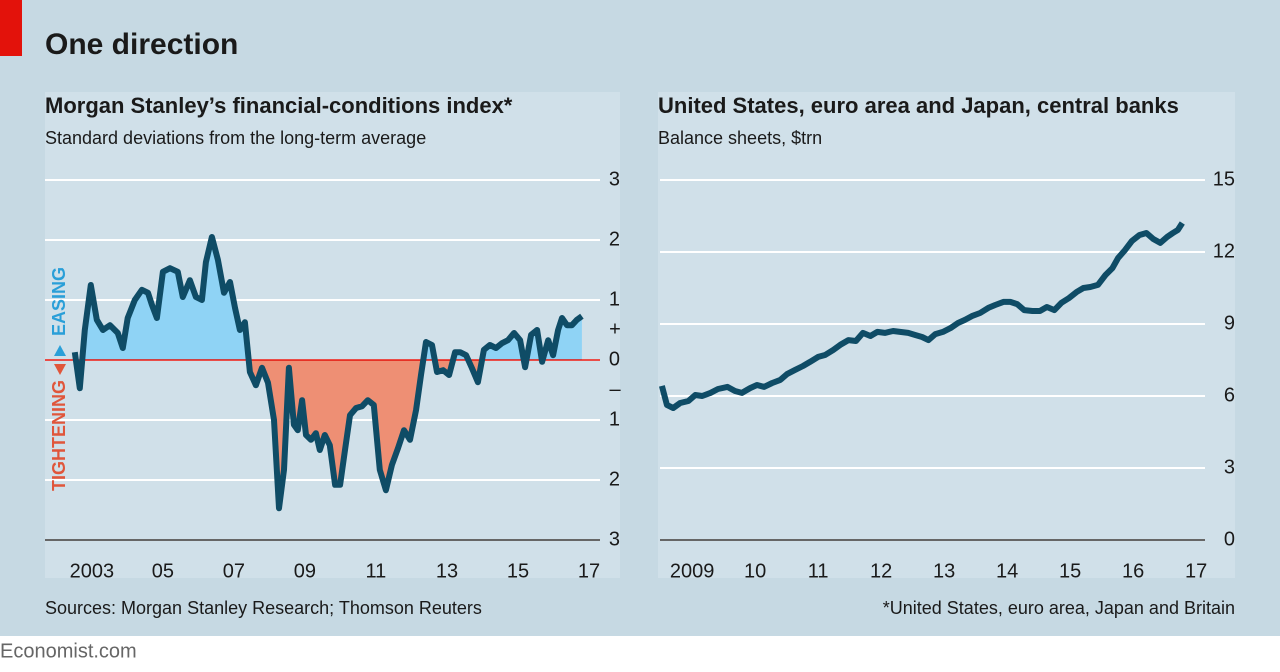 This screenshot has height=672, width=1280. I want to click on x-tick-label: 16, so click(1133, 571).